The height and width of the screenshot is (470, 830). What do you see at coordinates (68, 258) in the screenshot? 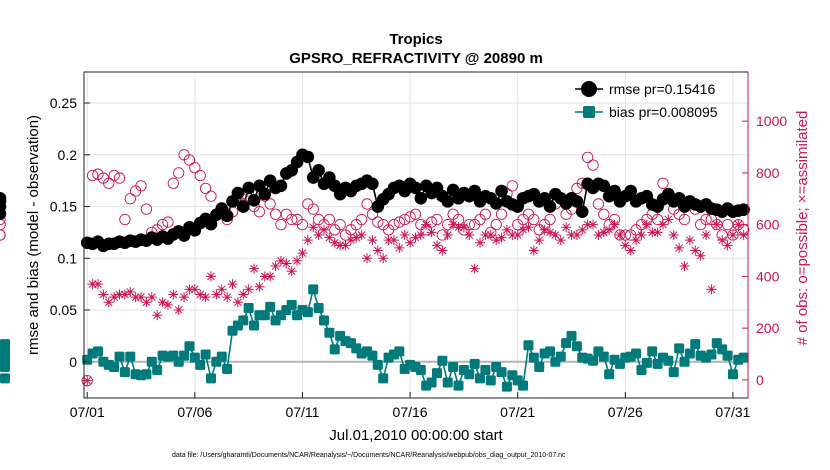
I see `y-tick-label: 0.1` at bounding box center [68, 258].